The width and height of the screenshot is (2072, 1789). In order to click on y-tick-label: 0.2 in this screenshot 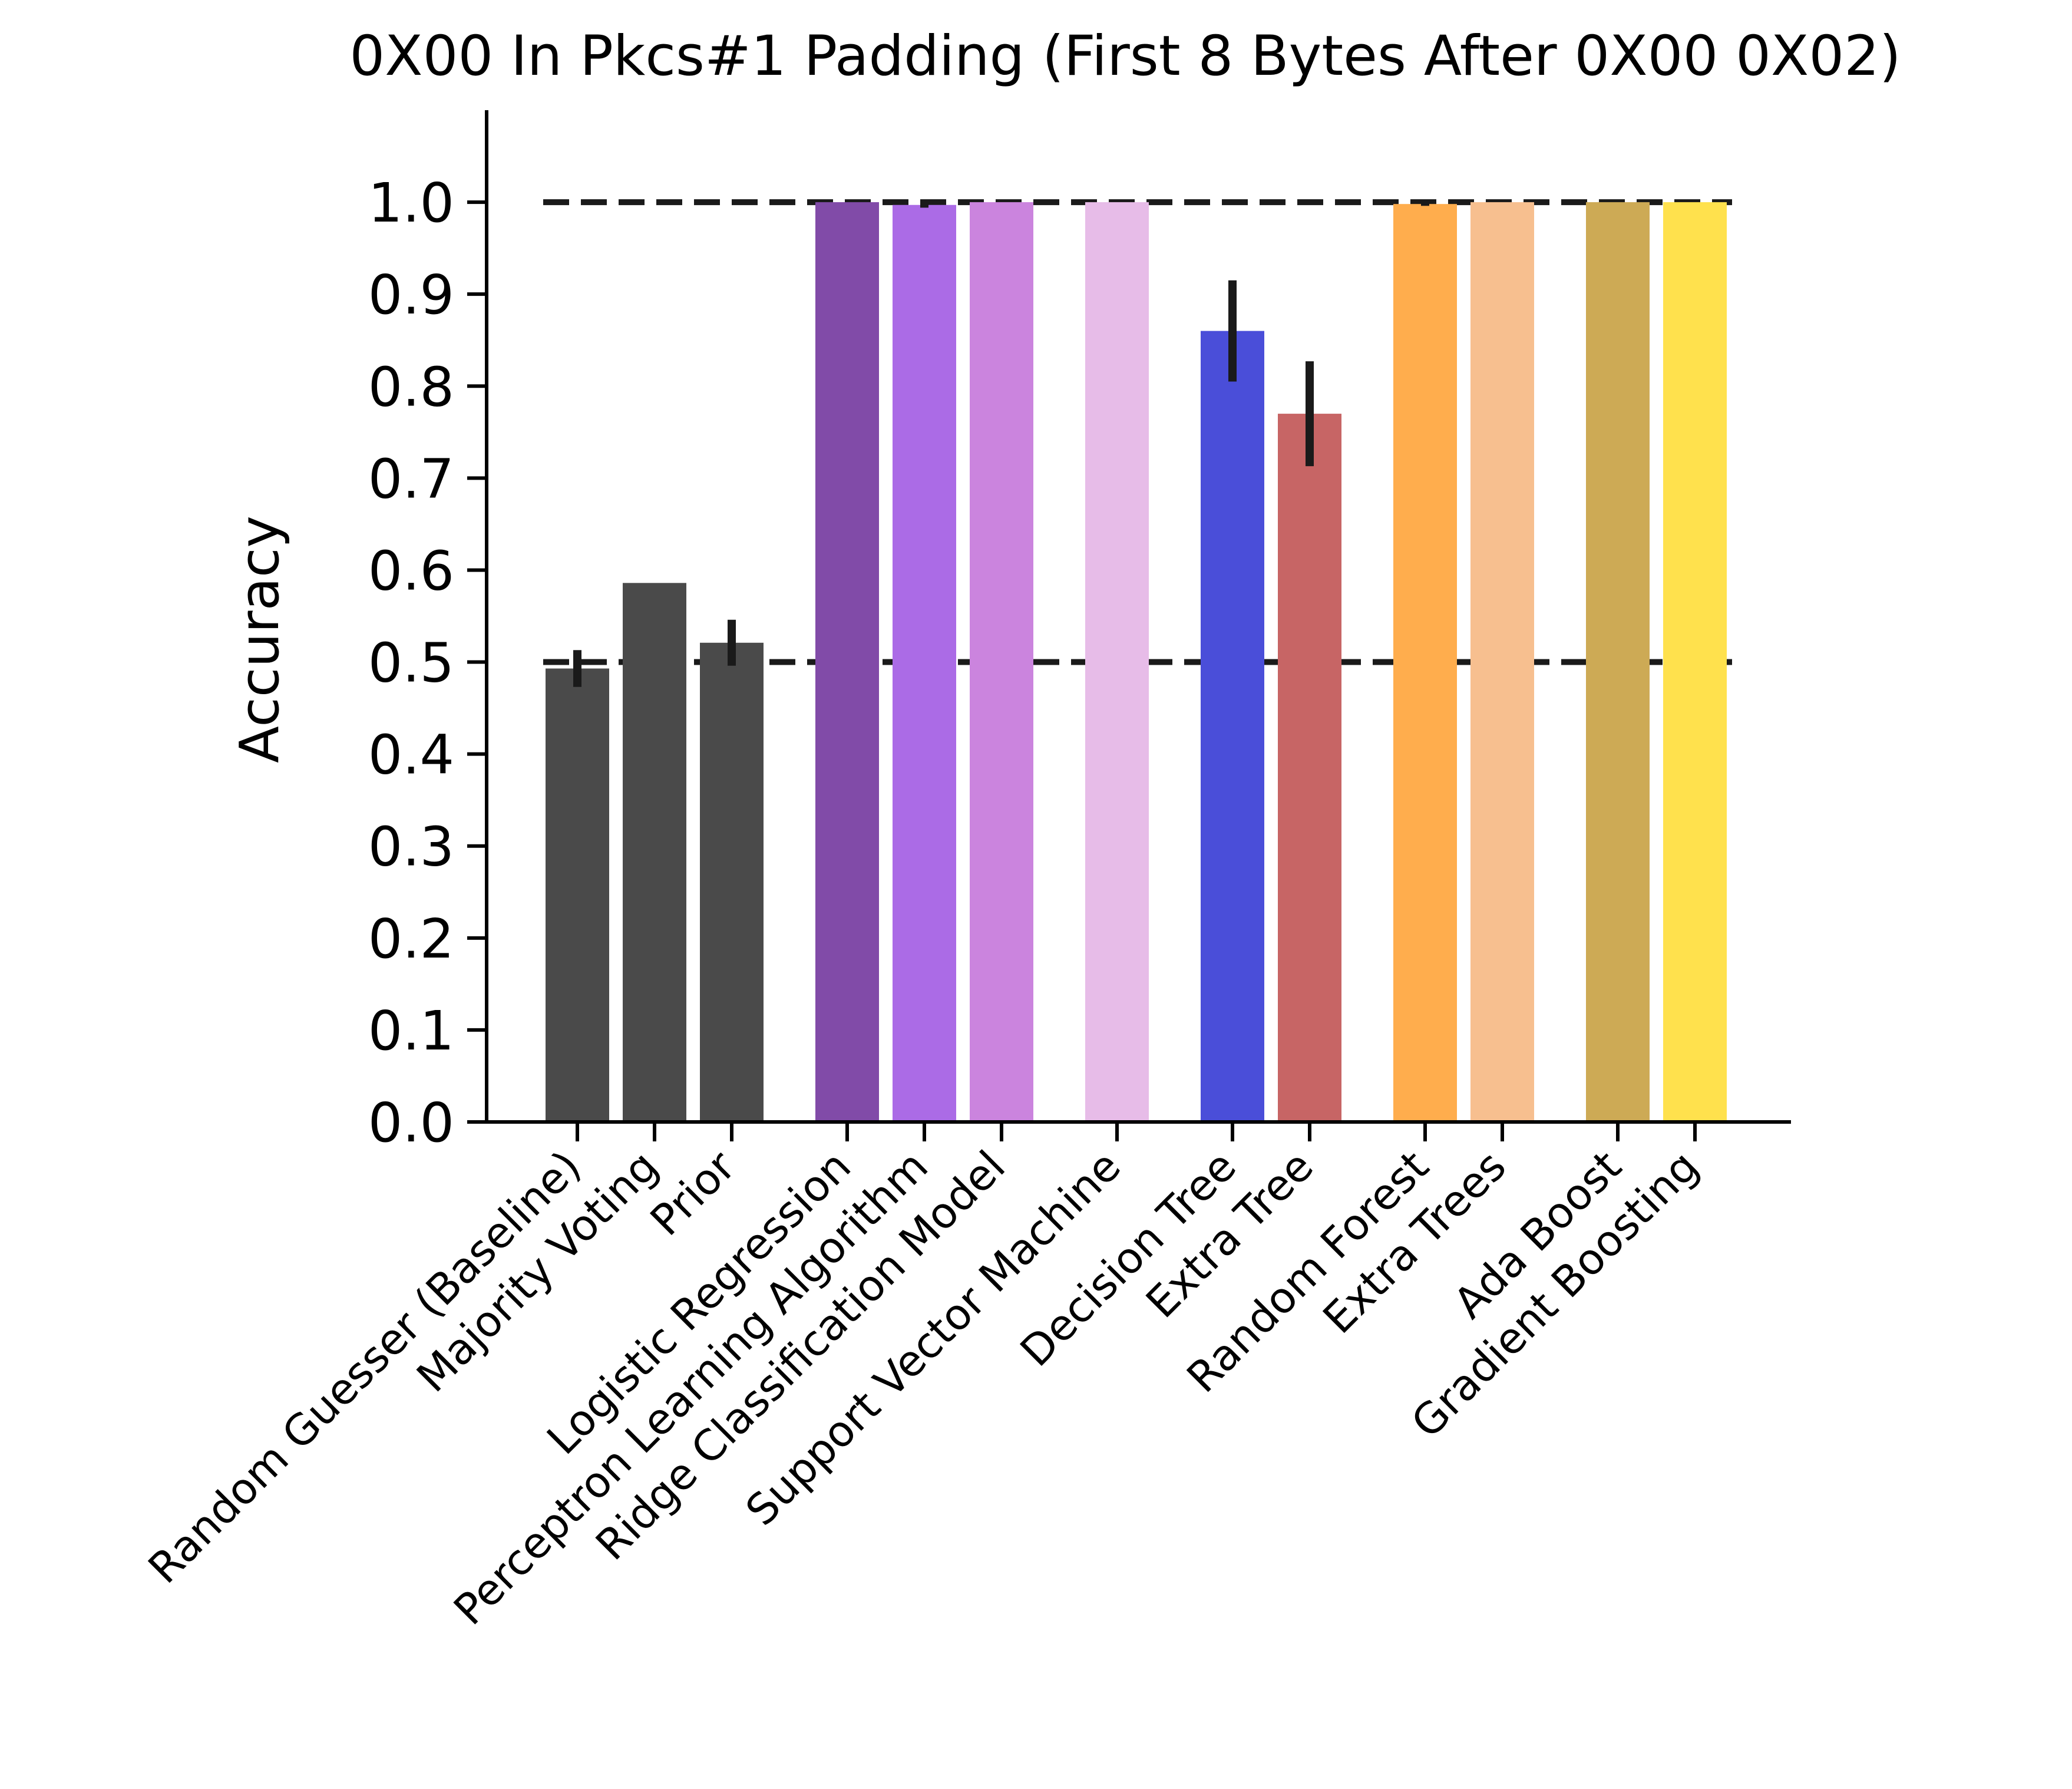, I will do `click(411, 939)`.